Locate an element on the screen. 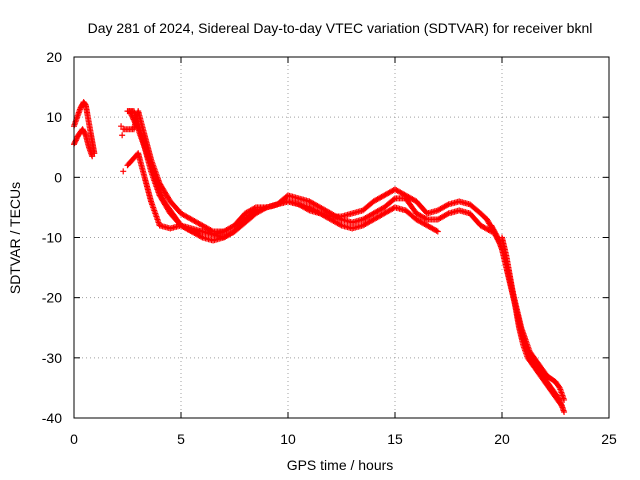 This screenshot has width=640, height=480. x-tick-label: 25 is located at coordinates (609, 439).